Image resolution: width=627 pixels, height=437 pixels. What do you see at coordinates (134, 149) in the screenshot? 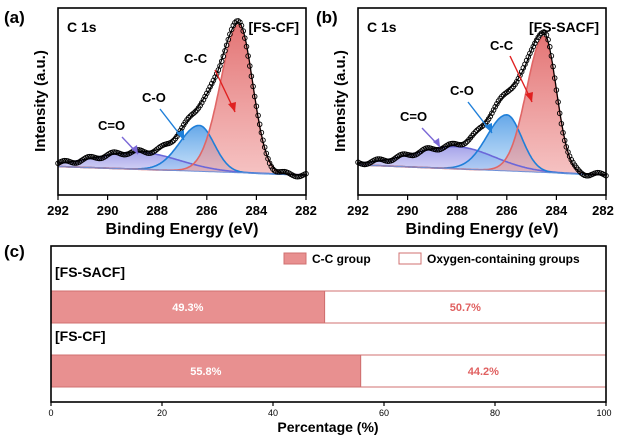
I see `ce-arrow-head` at bounding box center [134, 149].